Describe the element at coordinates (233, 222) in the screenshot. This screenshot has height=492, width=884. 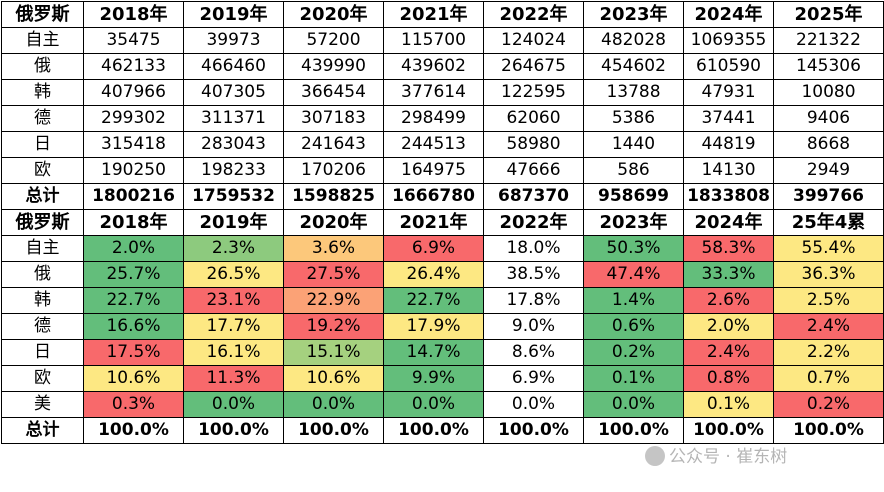
I see `table-cell: 2019年` at that location.